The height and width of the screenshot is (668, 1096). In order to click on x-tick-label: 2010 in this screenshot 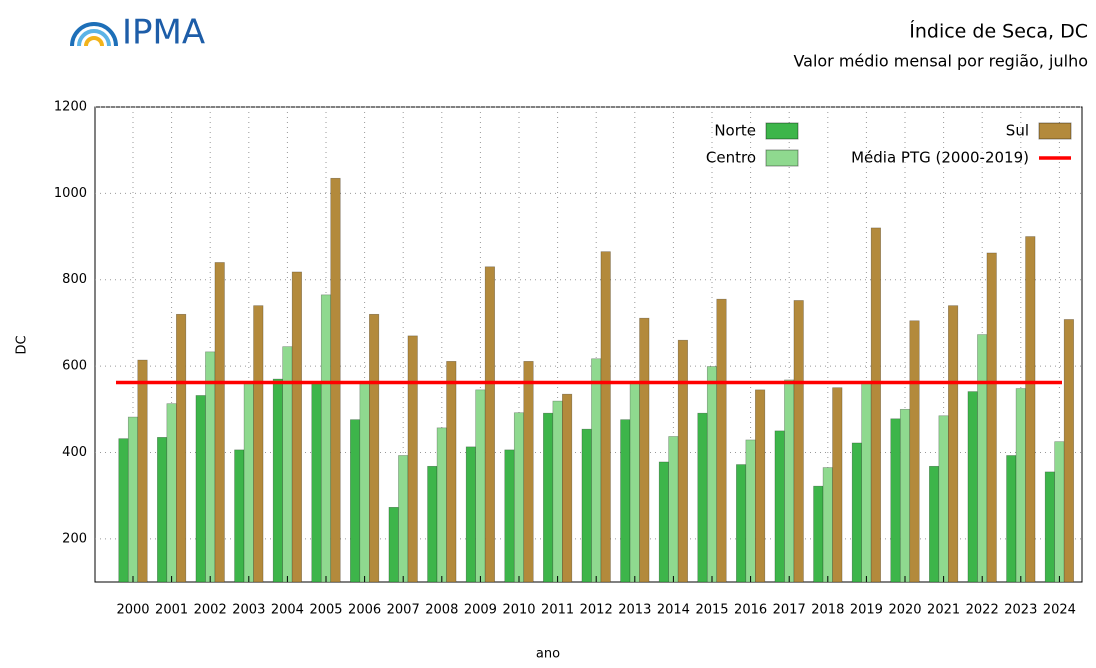, I will do `click(518, 610)`.